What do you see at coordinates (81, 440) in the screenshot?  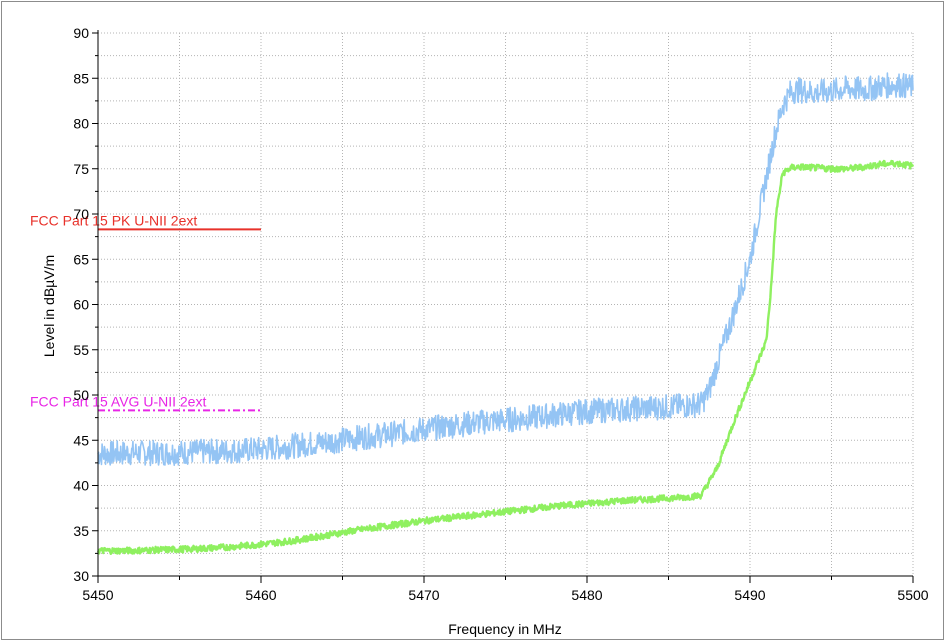 I see `y-tick-label: 45` at bounding box center [81, 440].